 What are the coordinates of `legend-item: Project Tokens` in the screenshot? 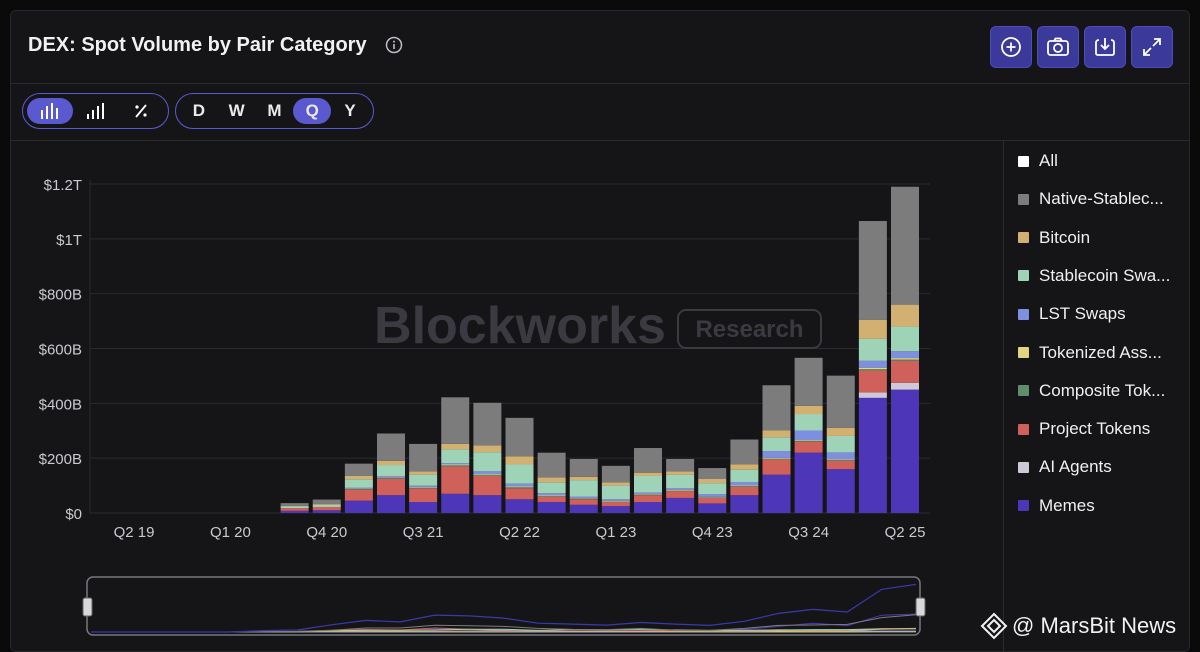 It's located at (1101, 429).